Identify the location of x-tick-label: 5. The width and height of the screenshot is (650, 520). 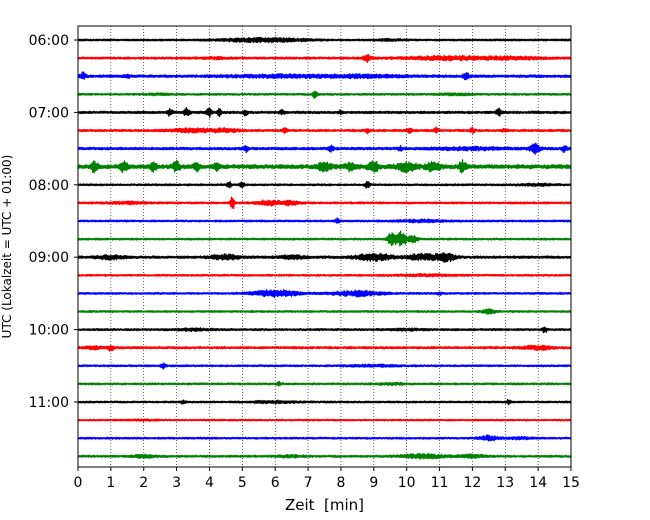
(242, 483).